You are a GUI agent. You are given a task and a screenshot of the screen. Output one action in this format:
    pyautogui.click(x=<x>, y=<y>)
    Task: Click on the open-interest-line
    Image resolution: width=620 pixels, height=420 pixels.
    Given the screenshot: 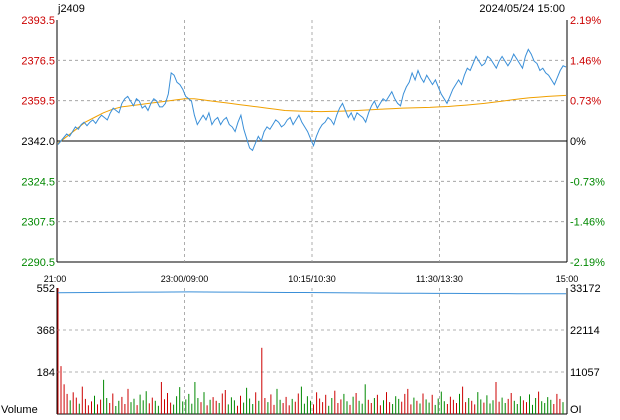 What is the action you would take?
    pyautogui.click(x=312, y=293)
    